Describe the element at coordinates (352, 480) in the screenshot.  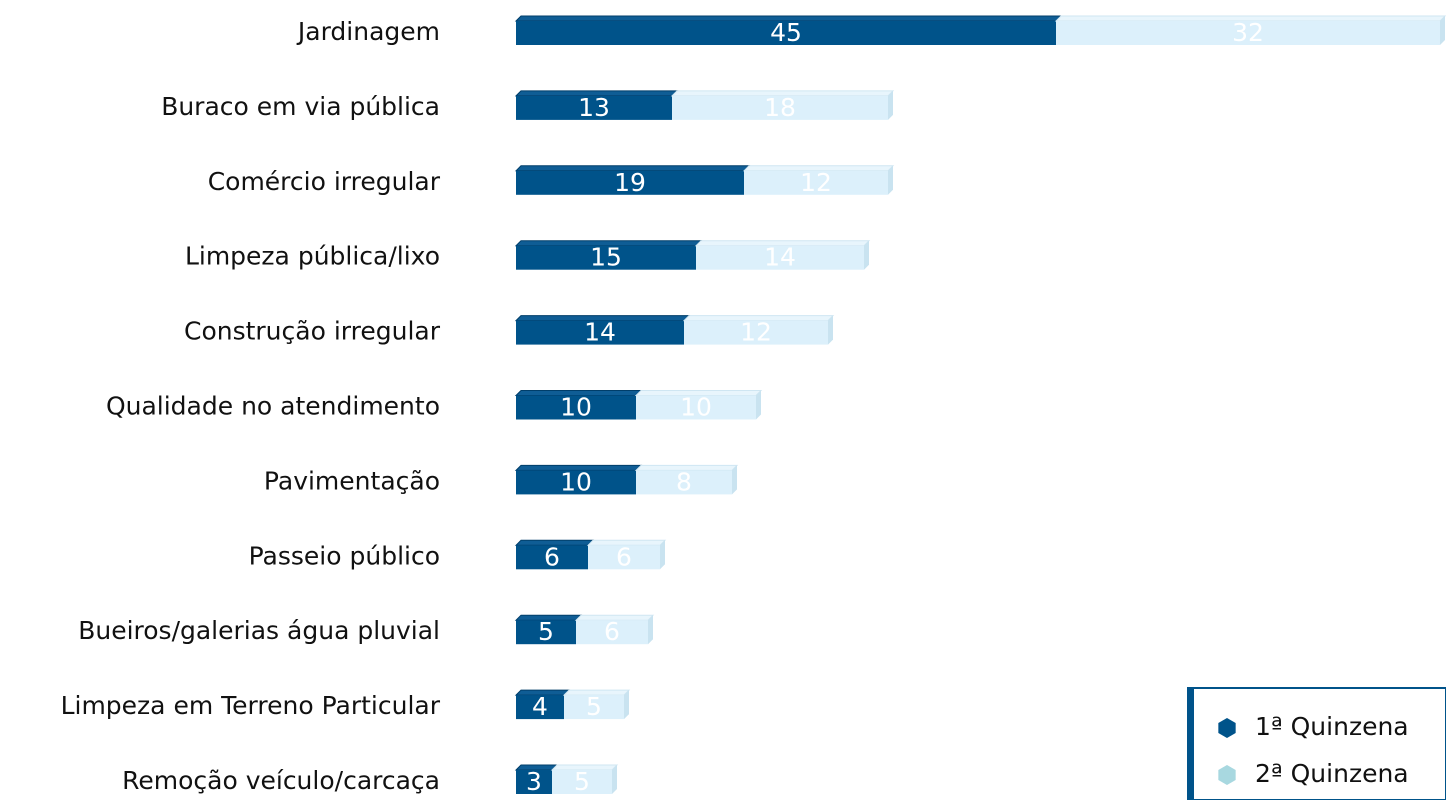
I see `category-label: Pavimentação` at that location.